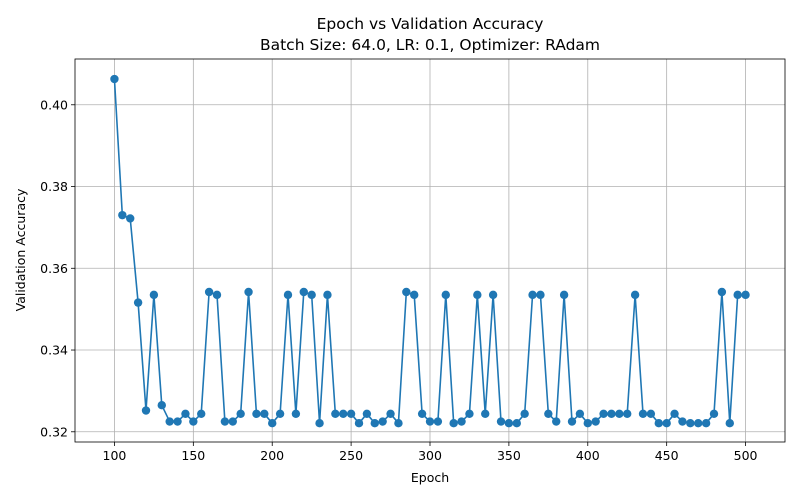 The image size is (800, 500). What do you see at coordinates (588, 455) in the screenshot?
I see `x-tick-label: 400` at bounding box center [588, 455].